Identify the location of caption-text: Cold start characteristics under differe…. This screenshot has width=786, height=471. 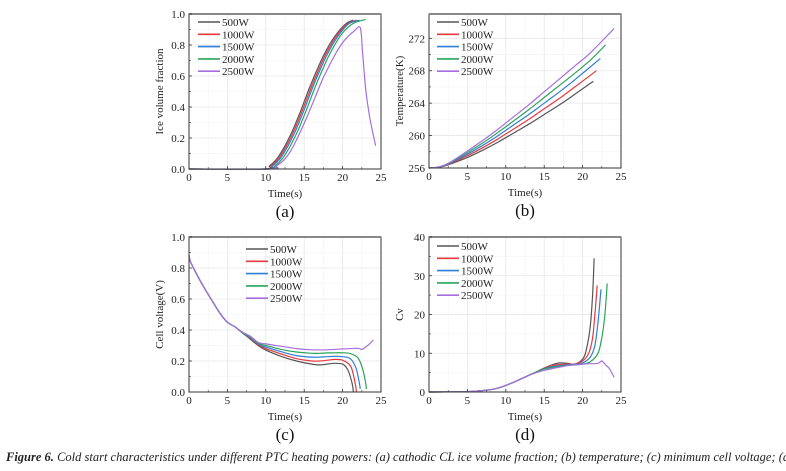
(419, 457).